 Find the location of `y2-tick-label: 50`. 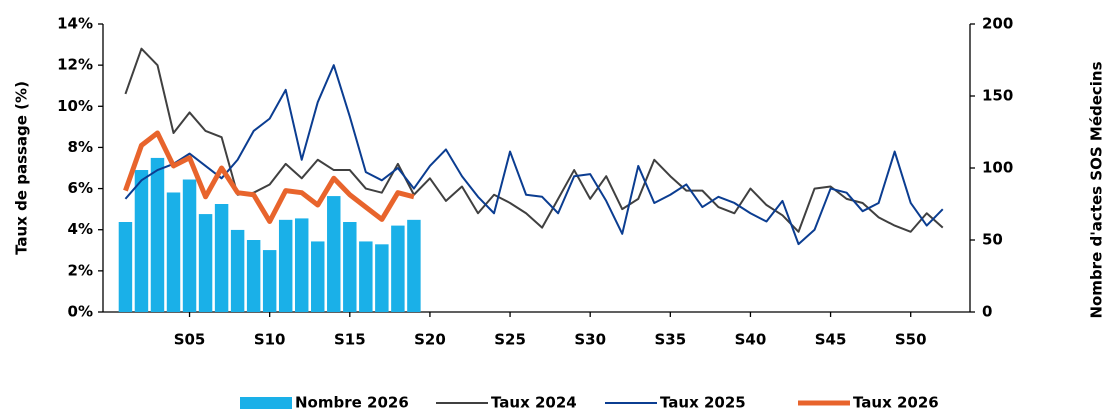

y2-tick-label: 50 is located at coordinates (992, 240).